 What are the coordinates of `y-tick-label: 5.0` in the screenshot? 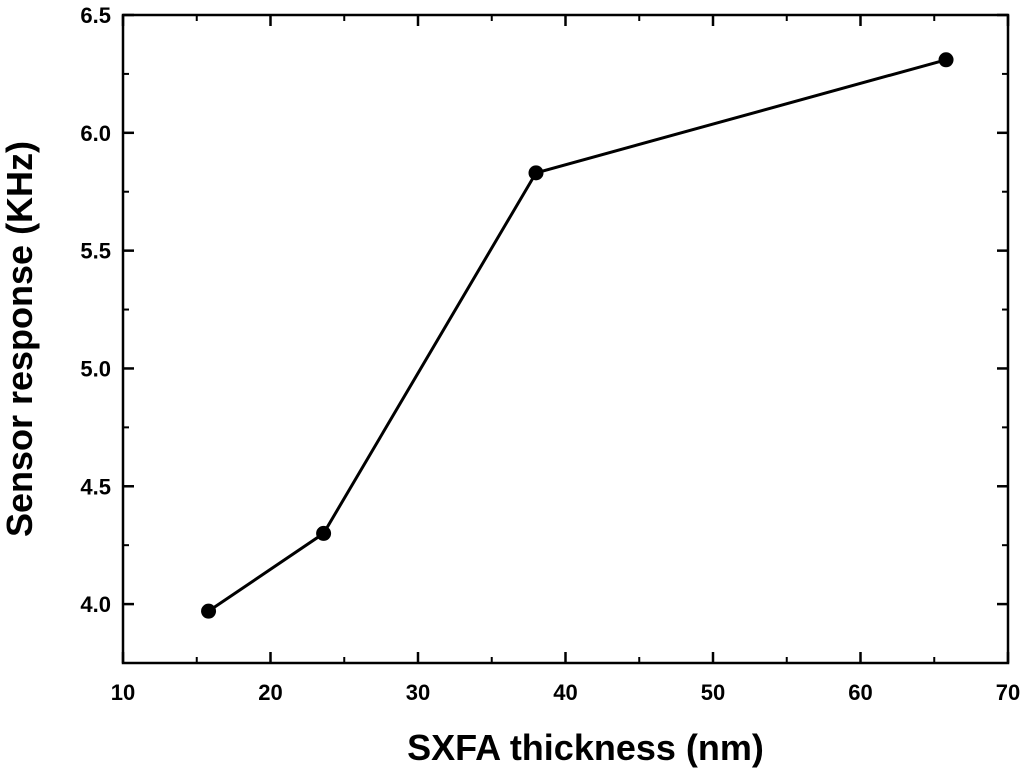 It's located at (95, 368).